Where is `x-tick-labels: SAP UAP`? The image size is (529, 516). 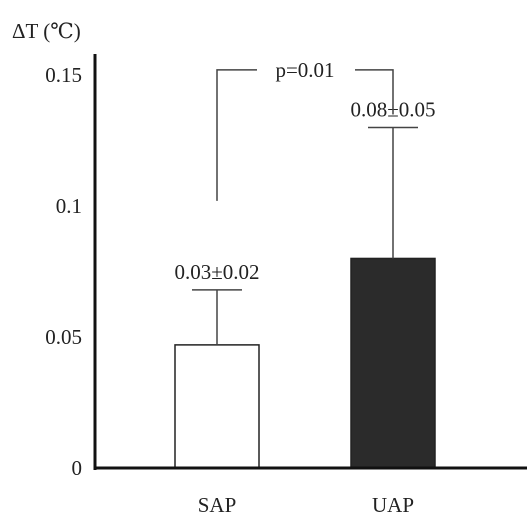
x-tick-labels: SAP UAP is located at coordinates (306, 504).